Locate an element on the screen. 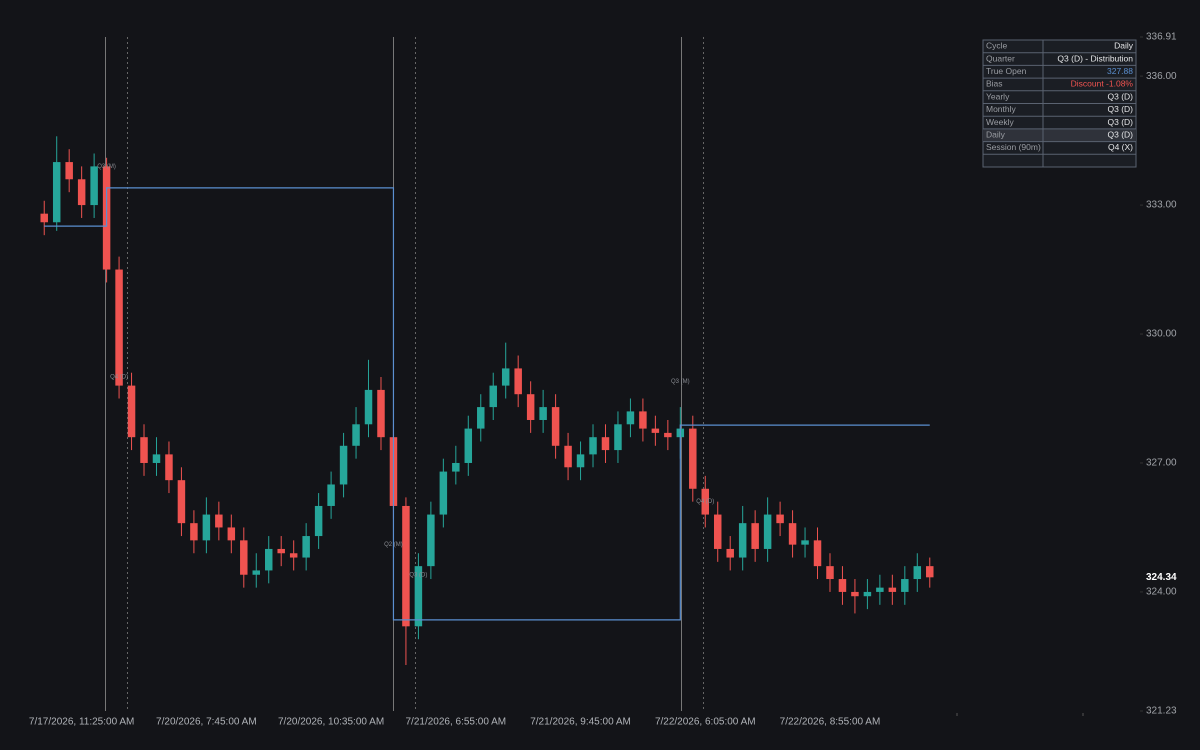 The height and width of the screenshot is (750, 1200). table-label: Daily is located at coordinates (996, 135).